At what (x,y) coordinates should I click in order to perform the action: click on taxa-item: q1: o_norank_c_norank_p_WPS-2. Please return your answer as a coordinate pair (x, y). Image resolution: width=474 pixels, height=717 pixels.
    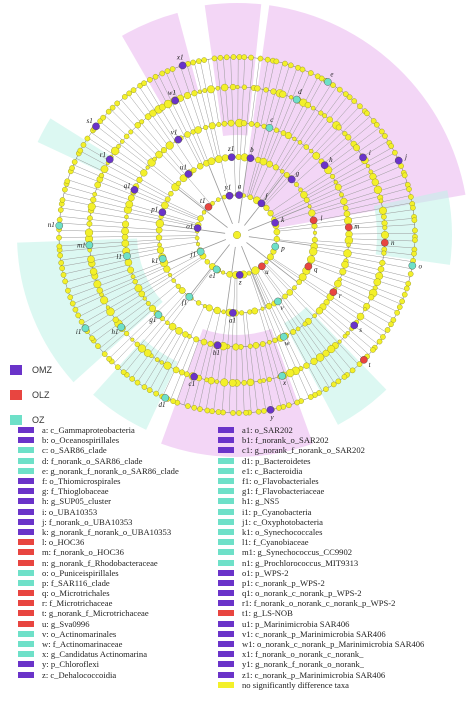
    Looking at the image, I should click on (346, 593).